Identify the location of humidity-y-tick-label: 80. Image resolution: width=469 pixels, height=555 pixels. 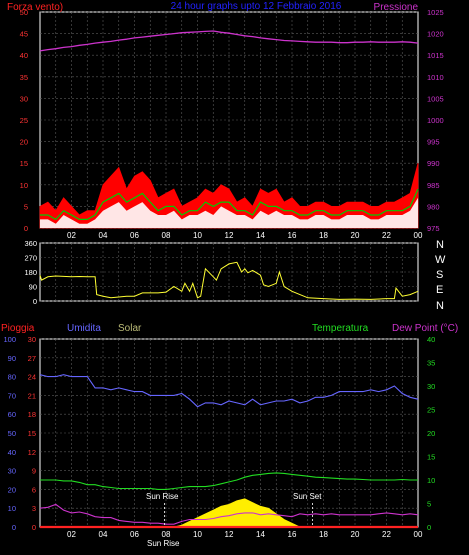
(12, 377).